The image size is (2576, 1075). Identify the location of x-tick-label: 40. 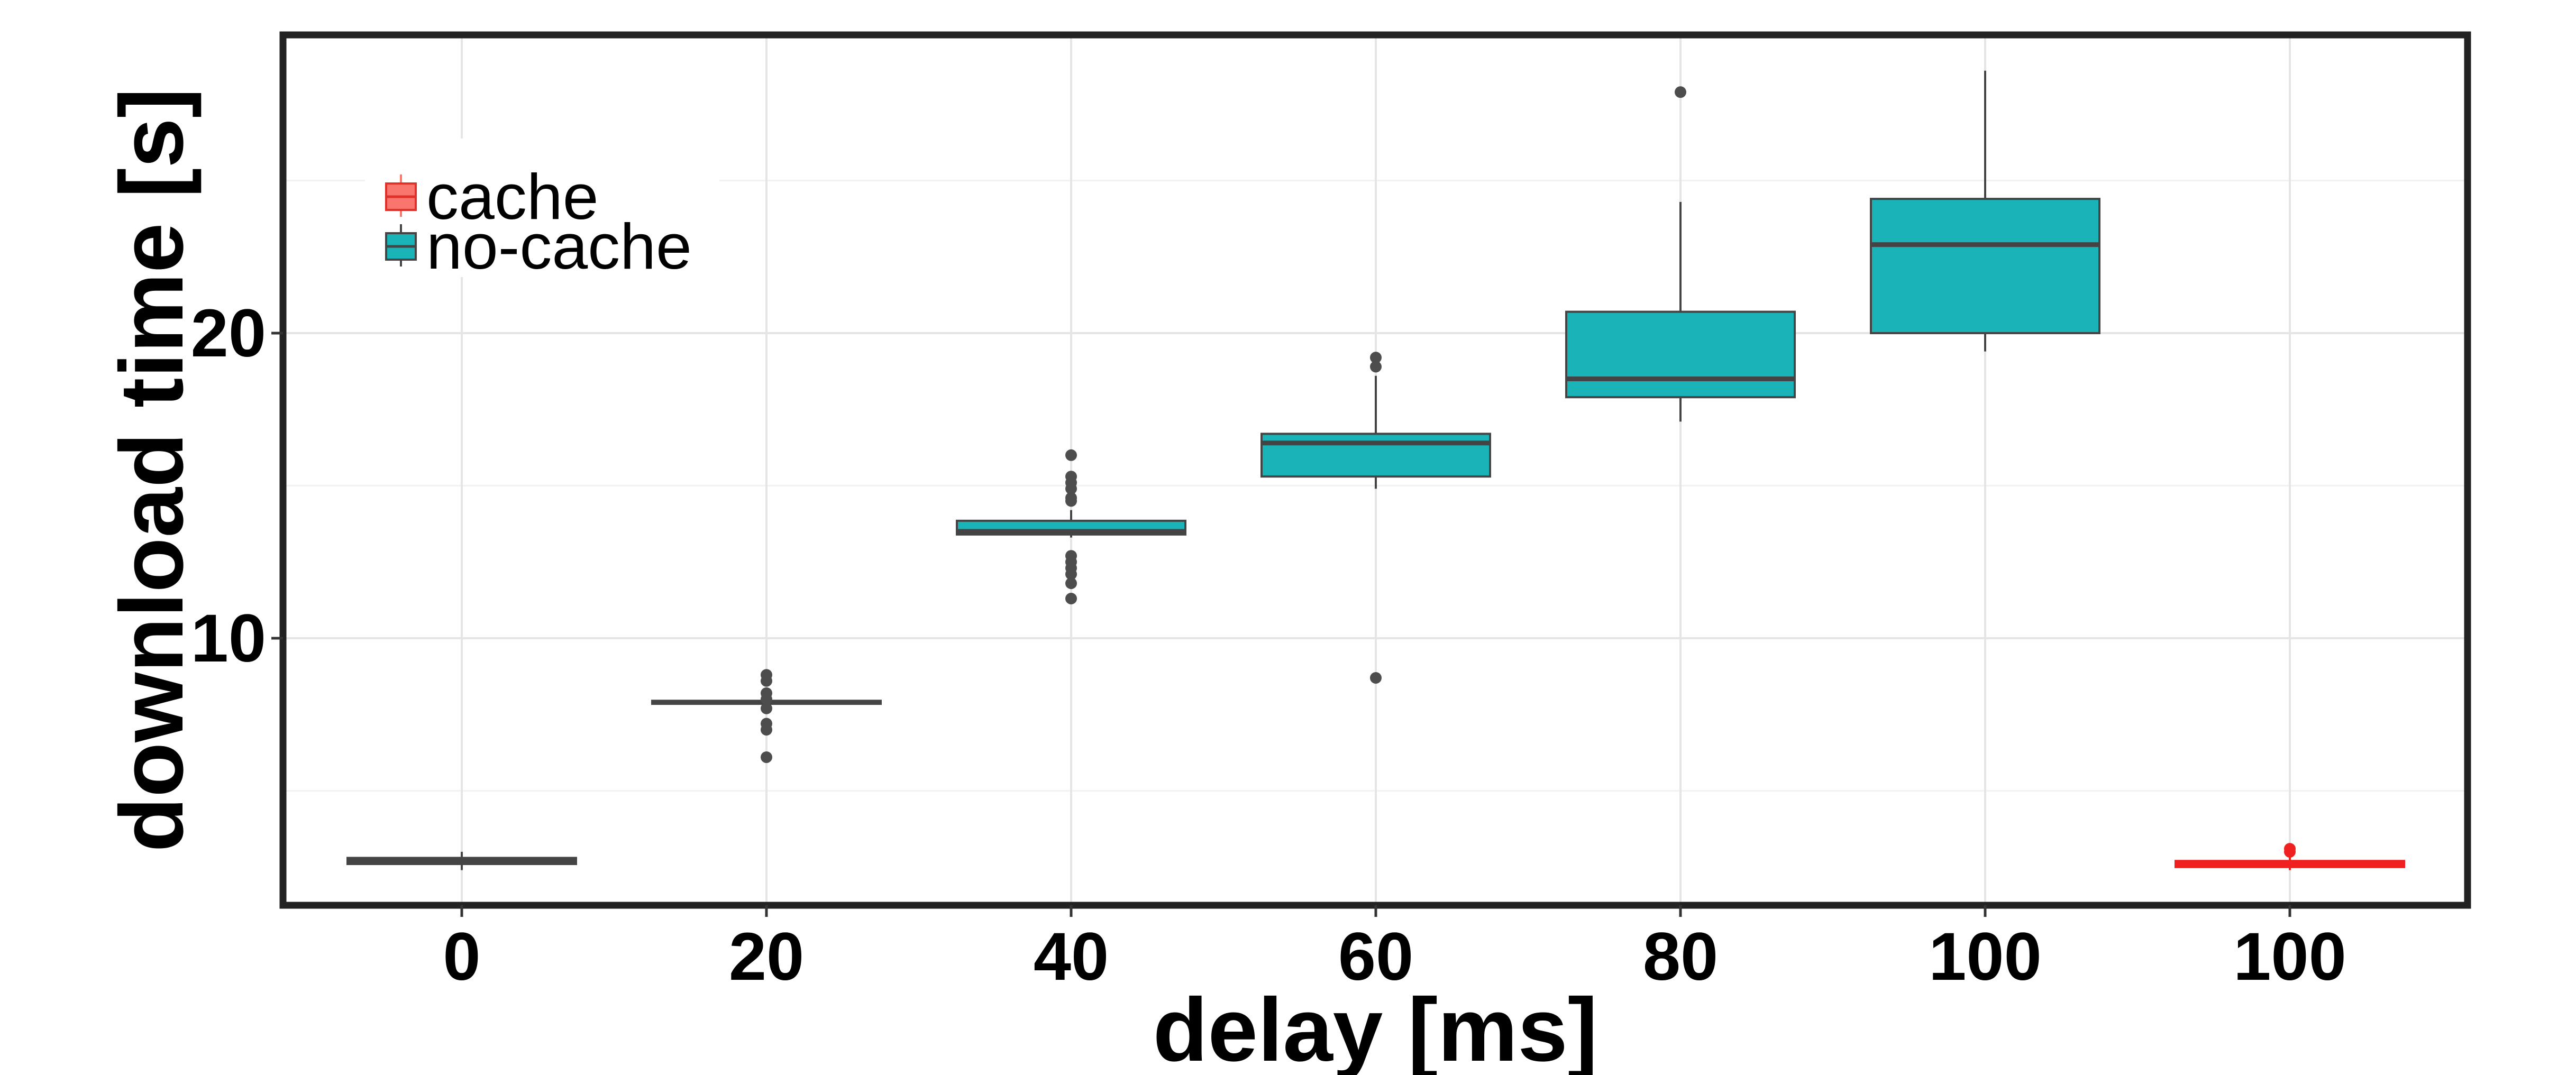
(1071, 957).